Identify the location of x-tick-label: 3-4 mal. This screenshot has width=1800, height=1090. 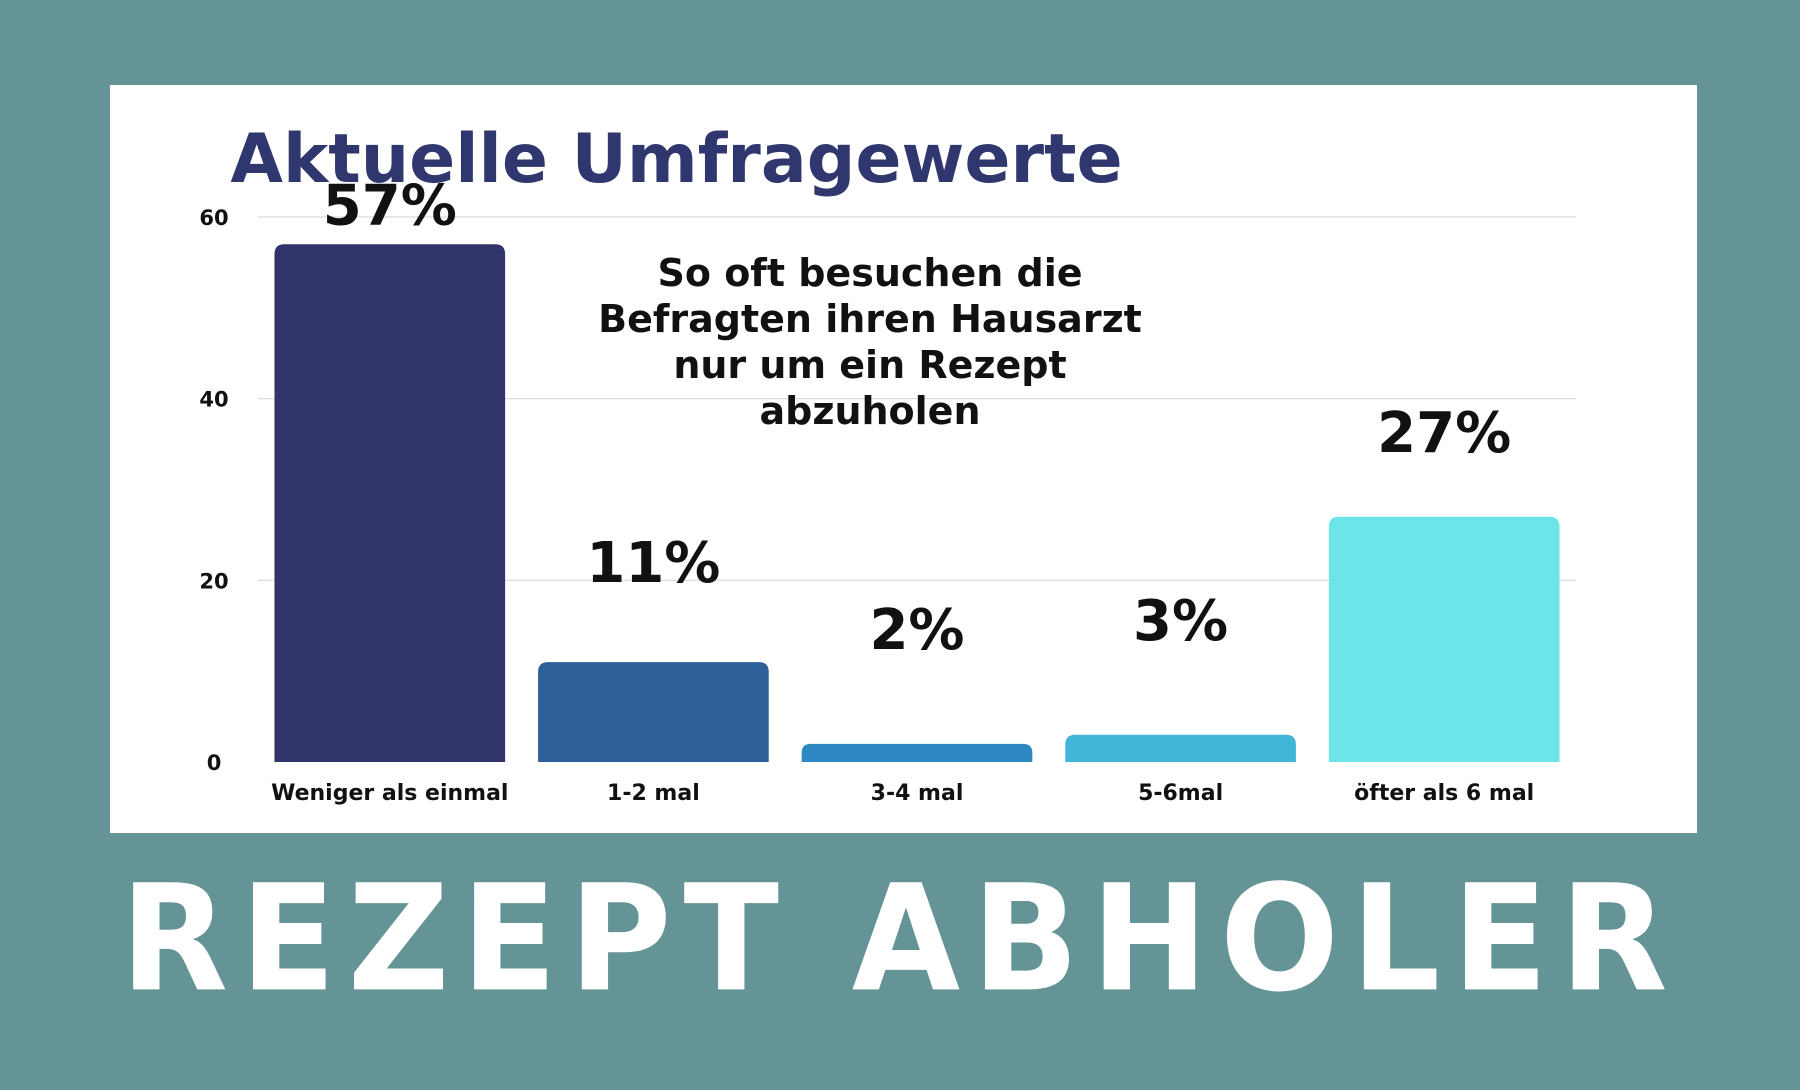
(917, 793).